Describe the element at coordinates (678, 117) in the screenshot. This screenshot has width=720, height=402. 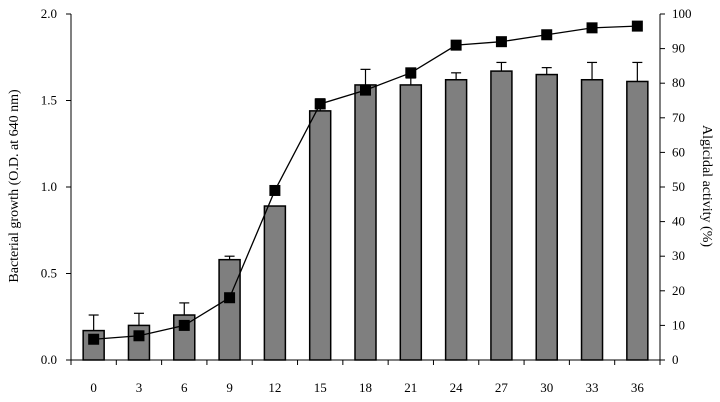
I see `right-tick-label: 70` at that location.